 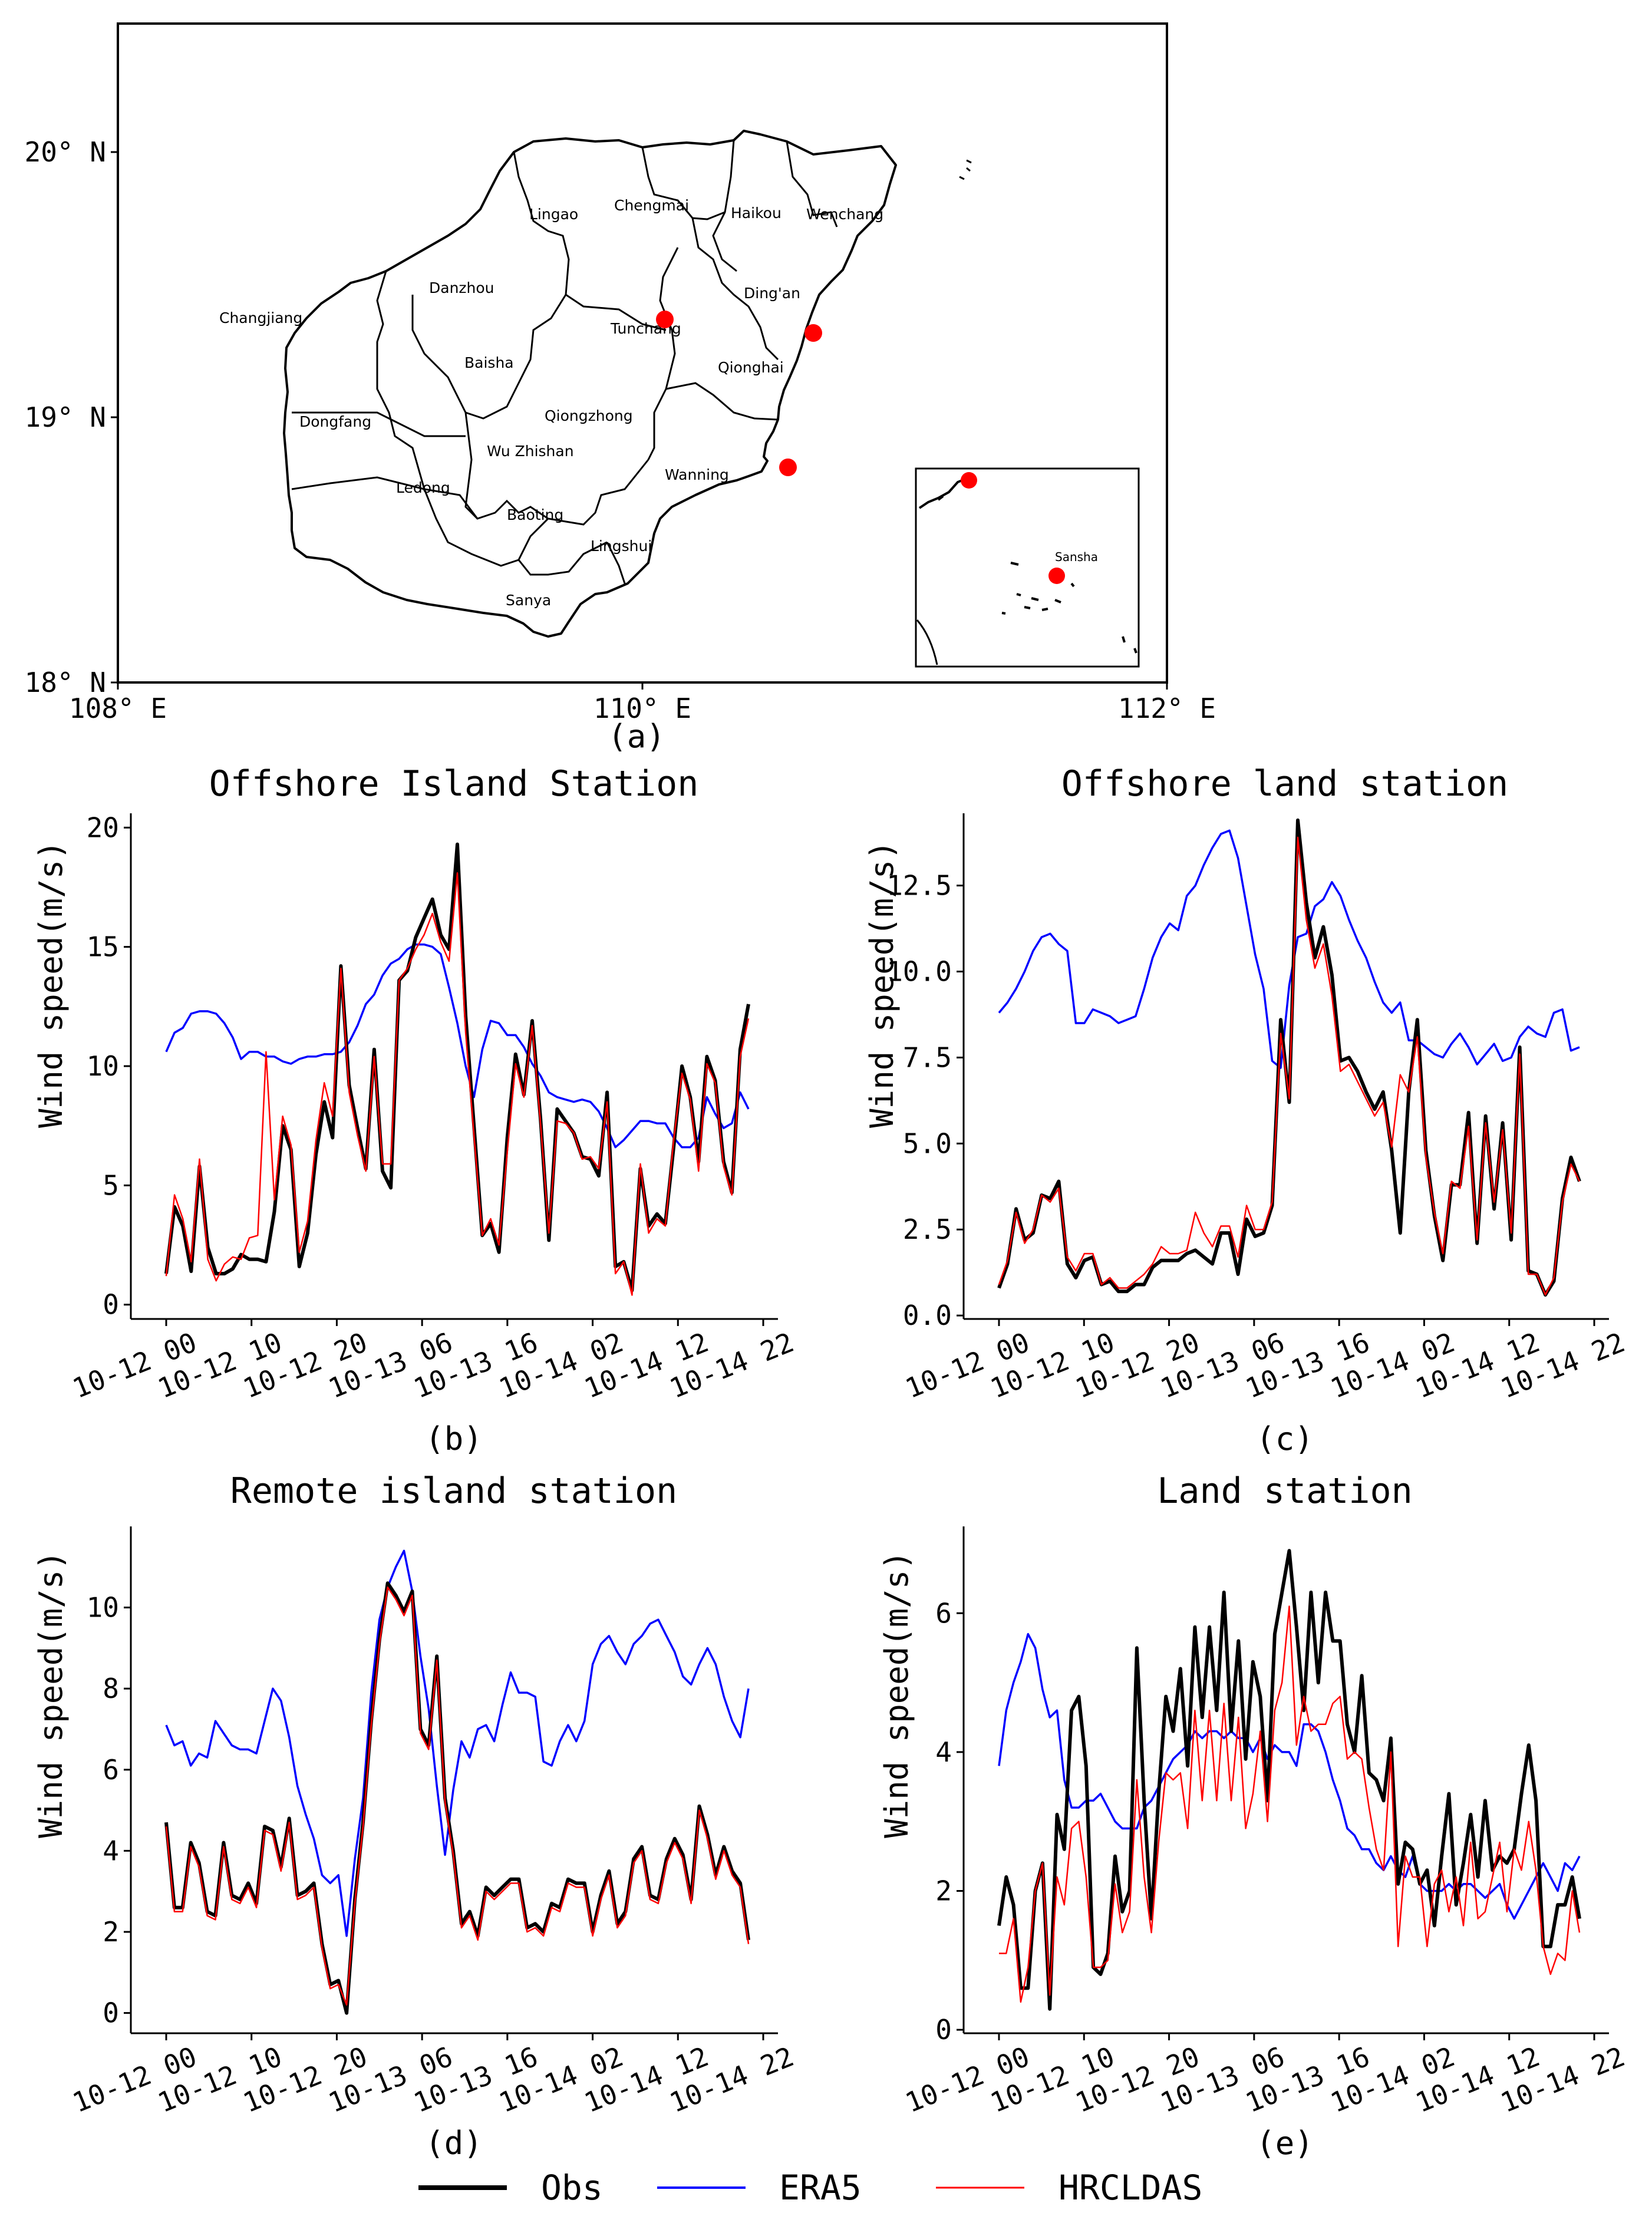 What do you see at coordinates (942, 493) in the screenshot?
I see `inset-coastline` at bounding box center [942, 493].